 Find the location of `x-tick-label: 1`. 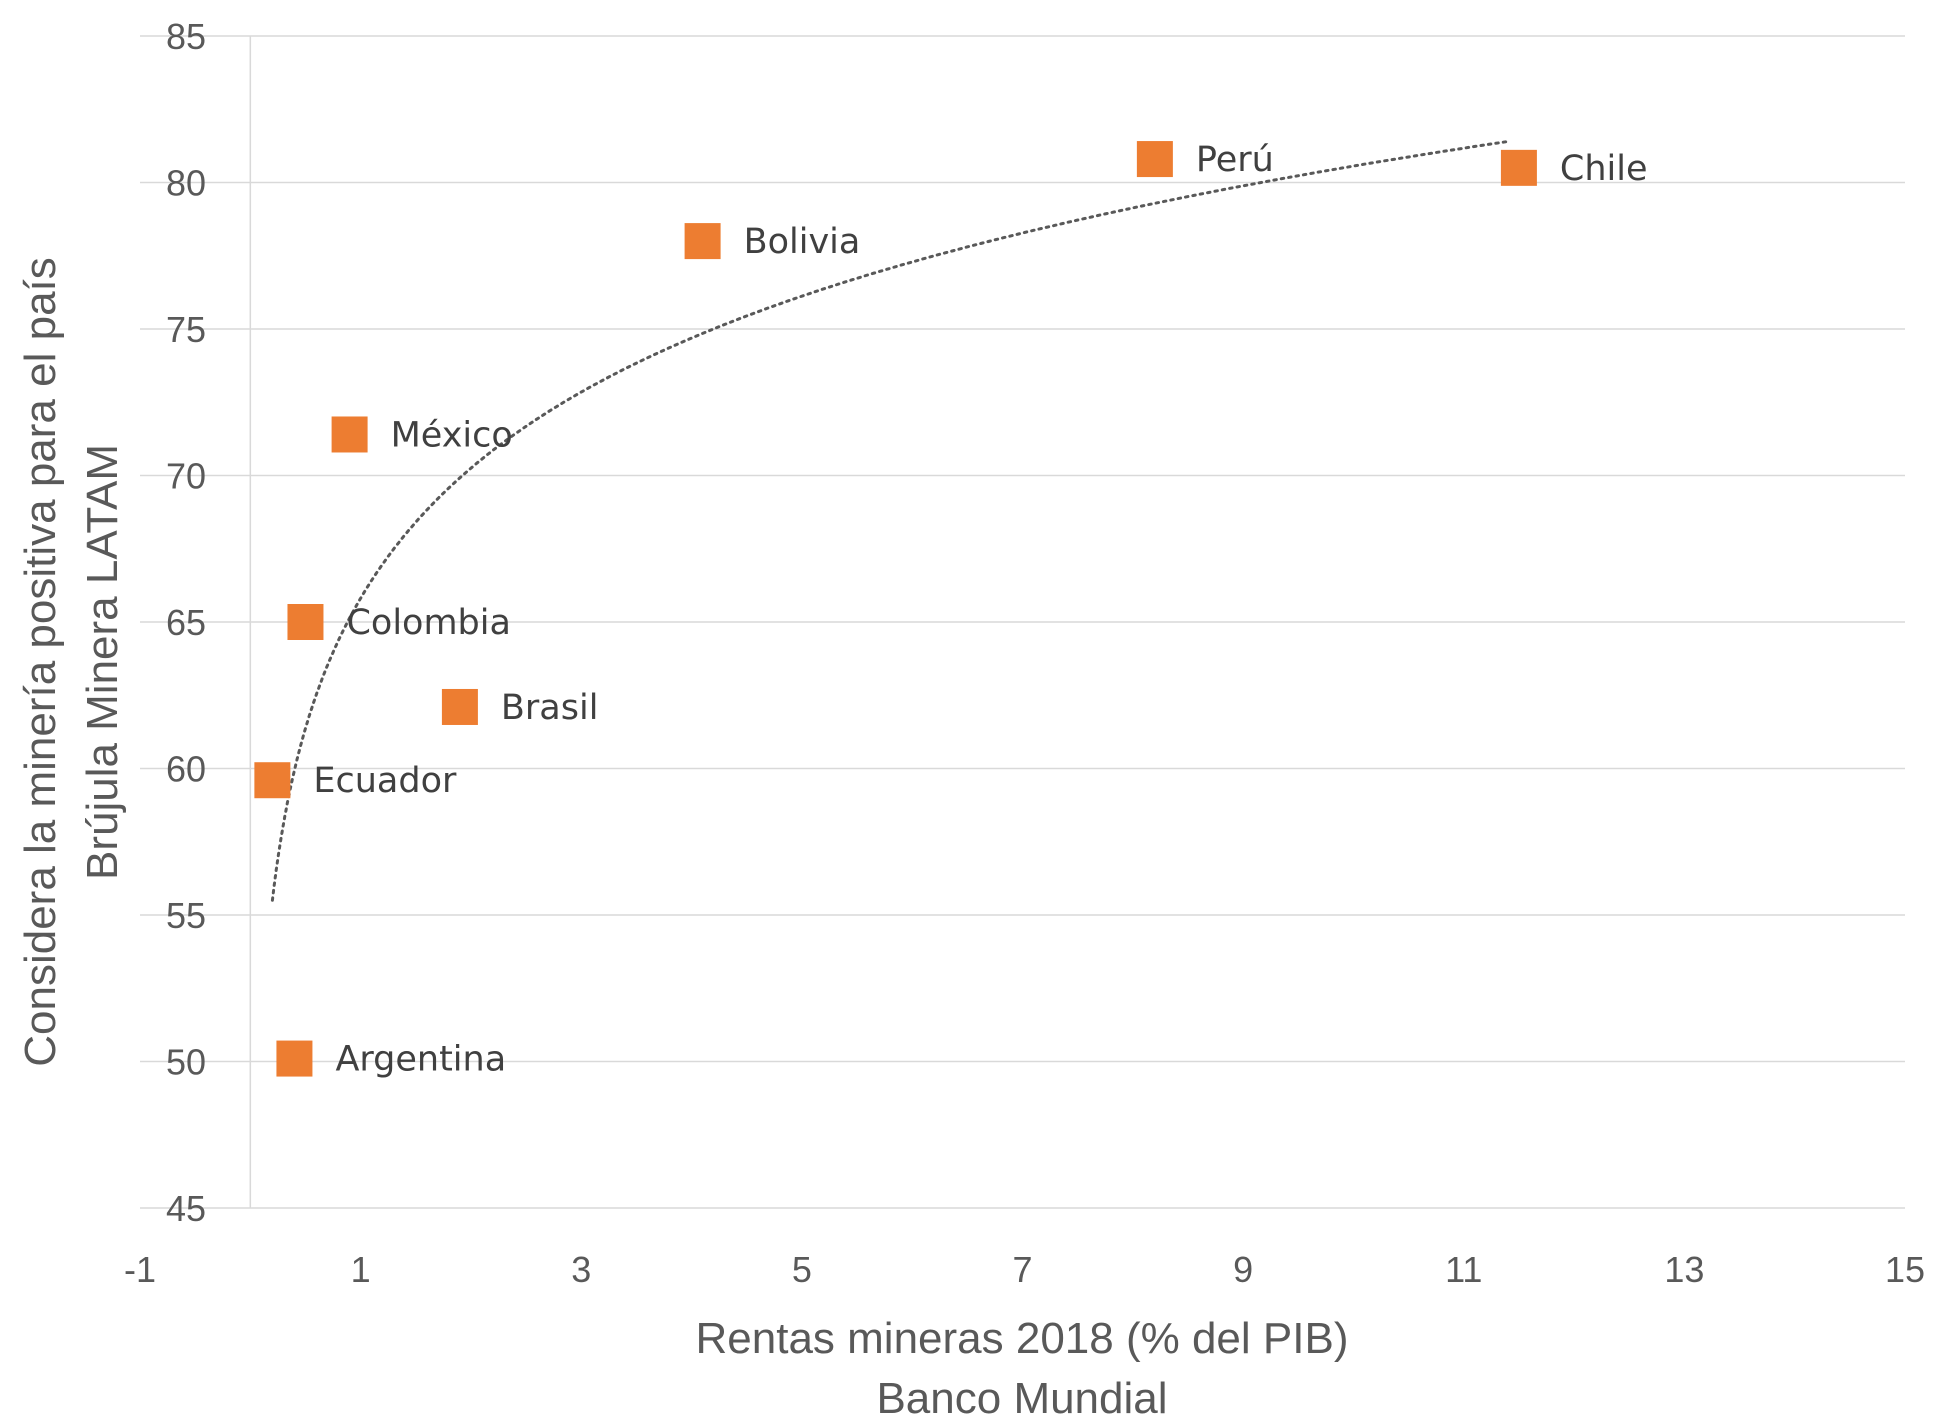

x-tick-label: 1 is located at coordinates (361, 1269).